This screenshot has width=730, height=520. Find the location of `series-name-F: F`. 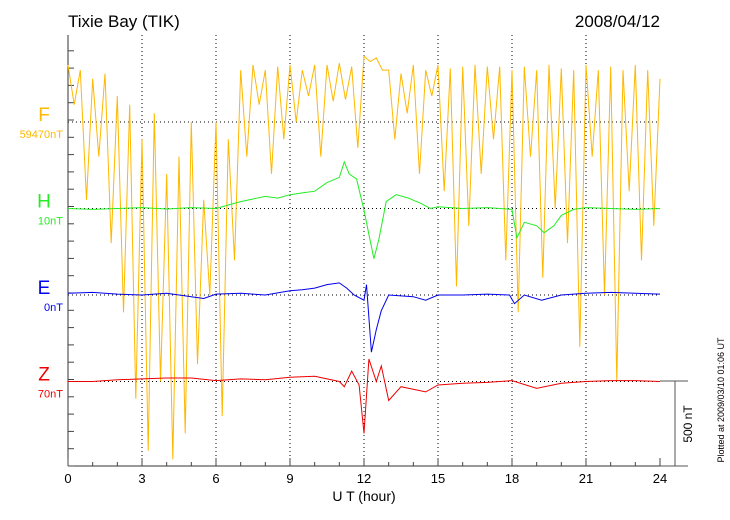

series-name-F: F is located at coordinates (44, 115).